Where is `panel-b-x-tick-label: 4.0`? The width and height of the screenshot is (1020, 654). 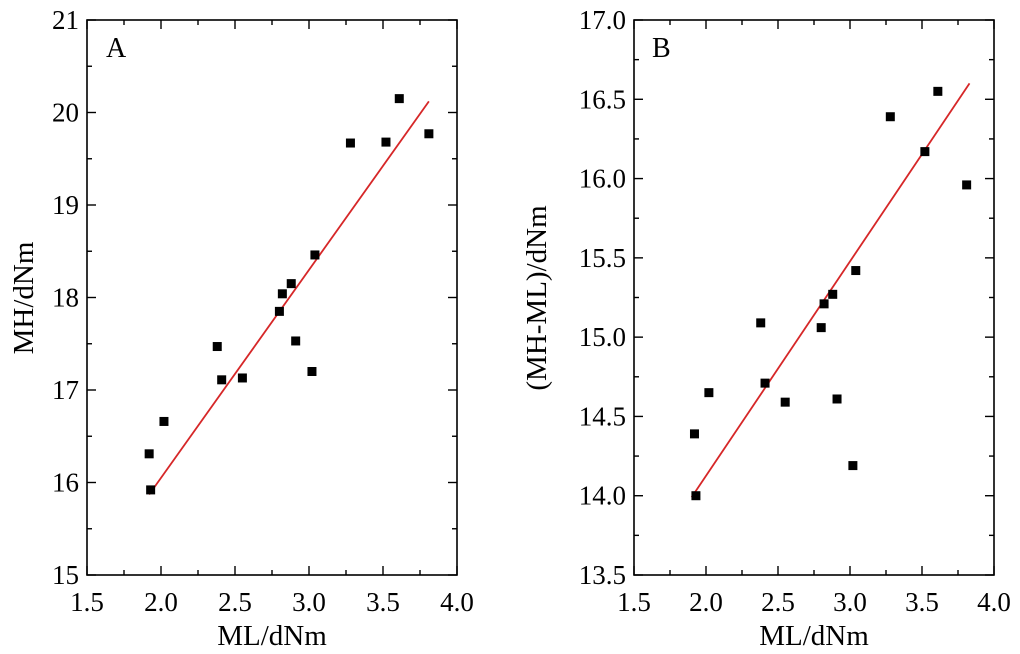
panel-b-x-tick-label: 4.0 is located at coordinates (994, 602).